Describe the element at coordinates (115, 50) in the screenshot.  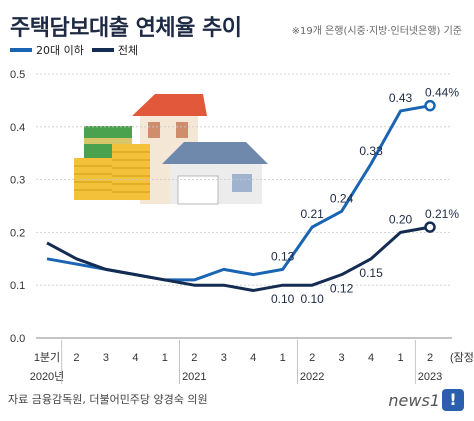
I see `legend-item-total: 전체` at that location.